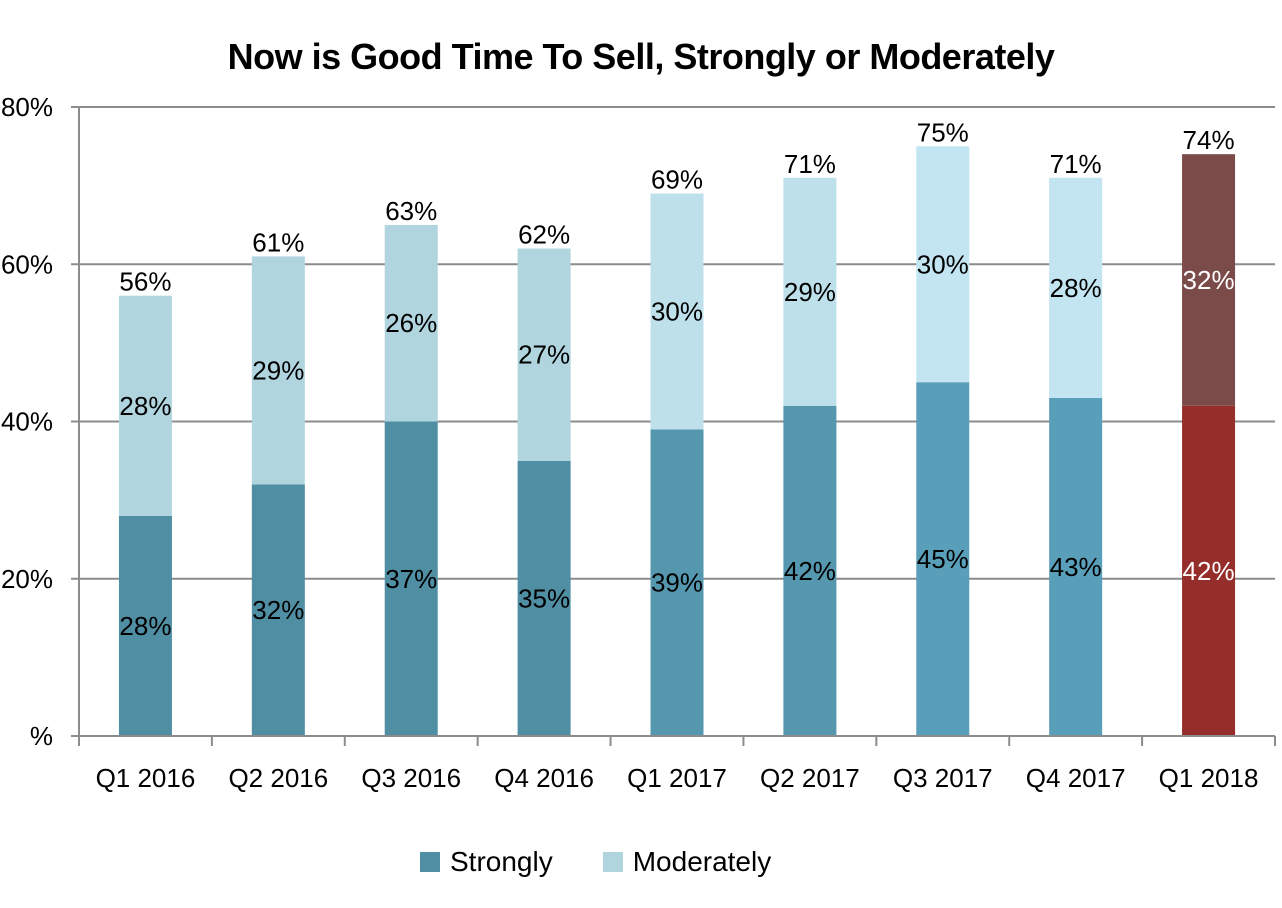 The image size is (1282, 908). I want to click on y-tick-label: %, so click(41, 736).